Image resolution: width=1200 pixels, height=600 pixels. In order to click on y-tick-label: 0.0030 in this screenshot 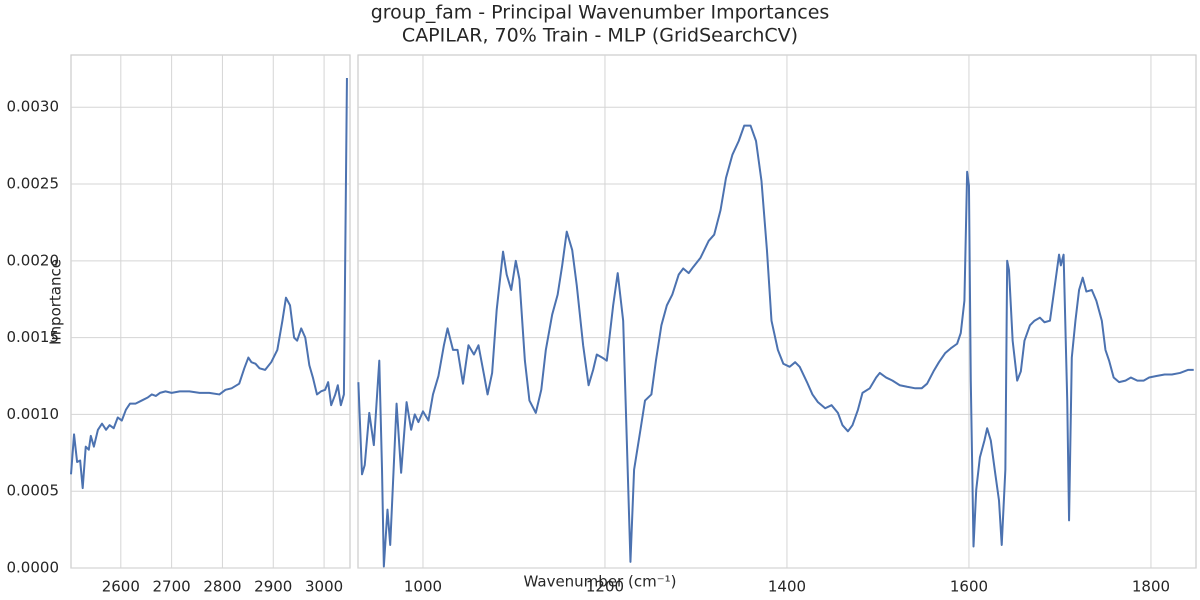, I will do `click(33, 107)`.